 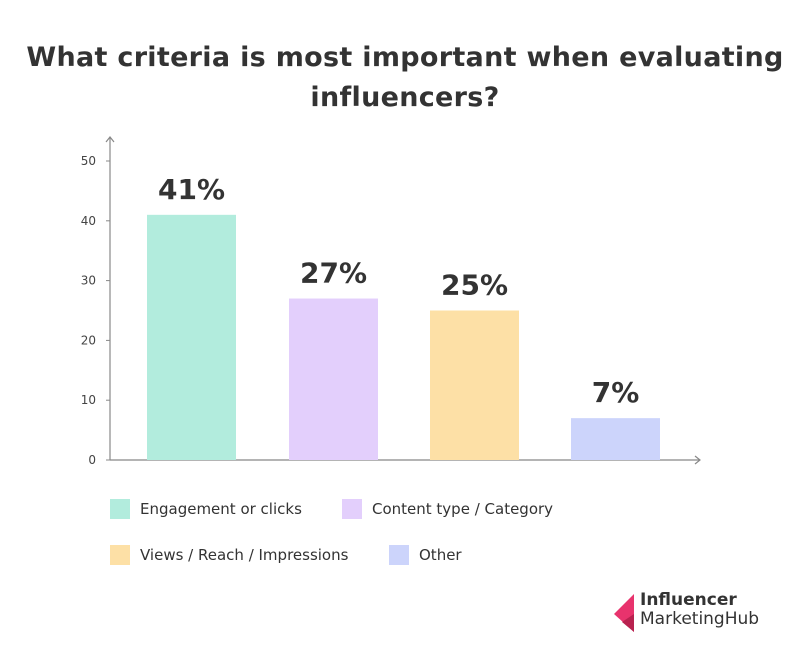 What do you see at coordinates (463, 509) in the screenshot?
I see `legend-label: Content type / Category` at bounding box center [463, 509].